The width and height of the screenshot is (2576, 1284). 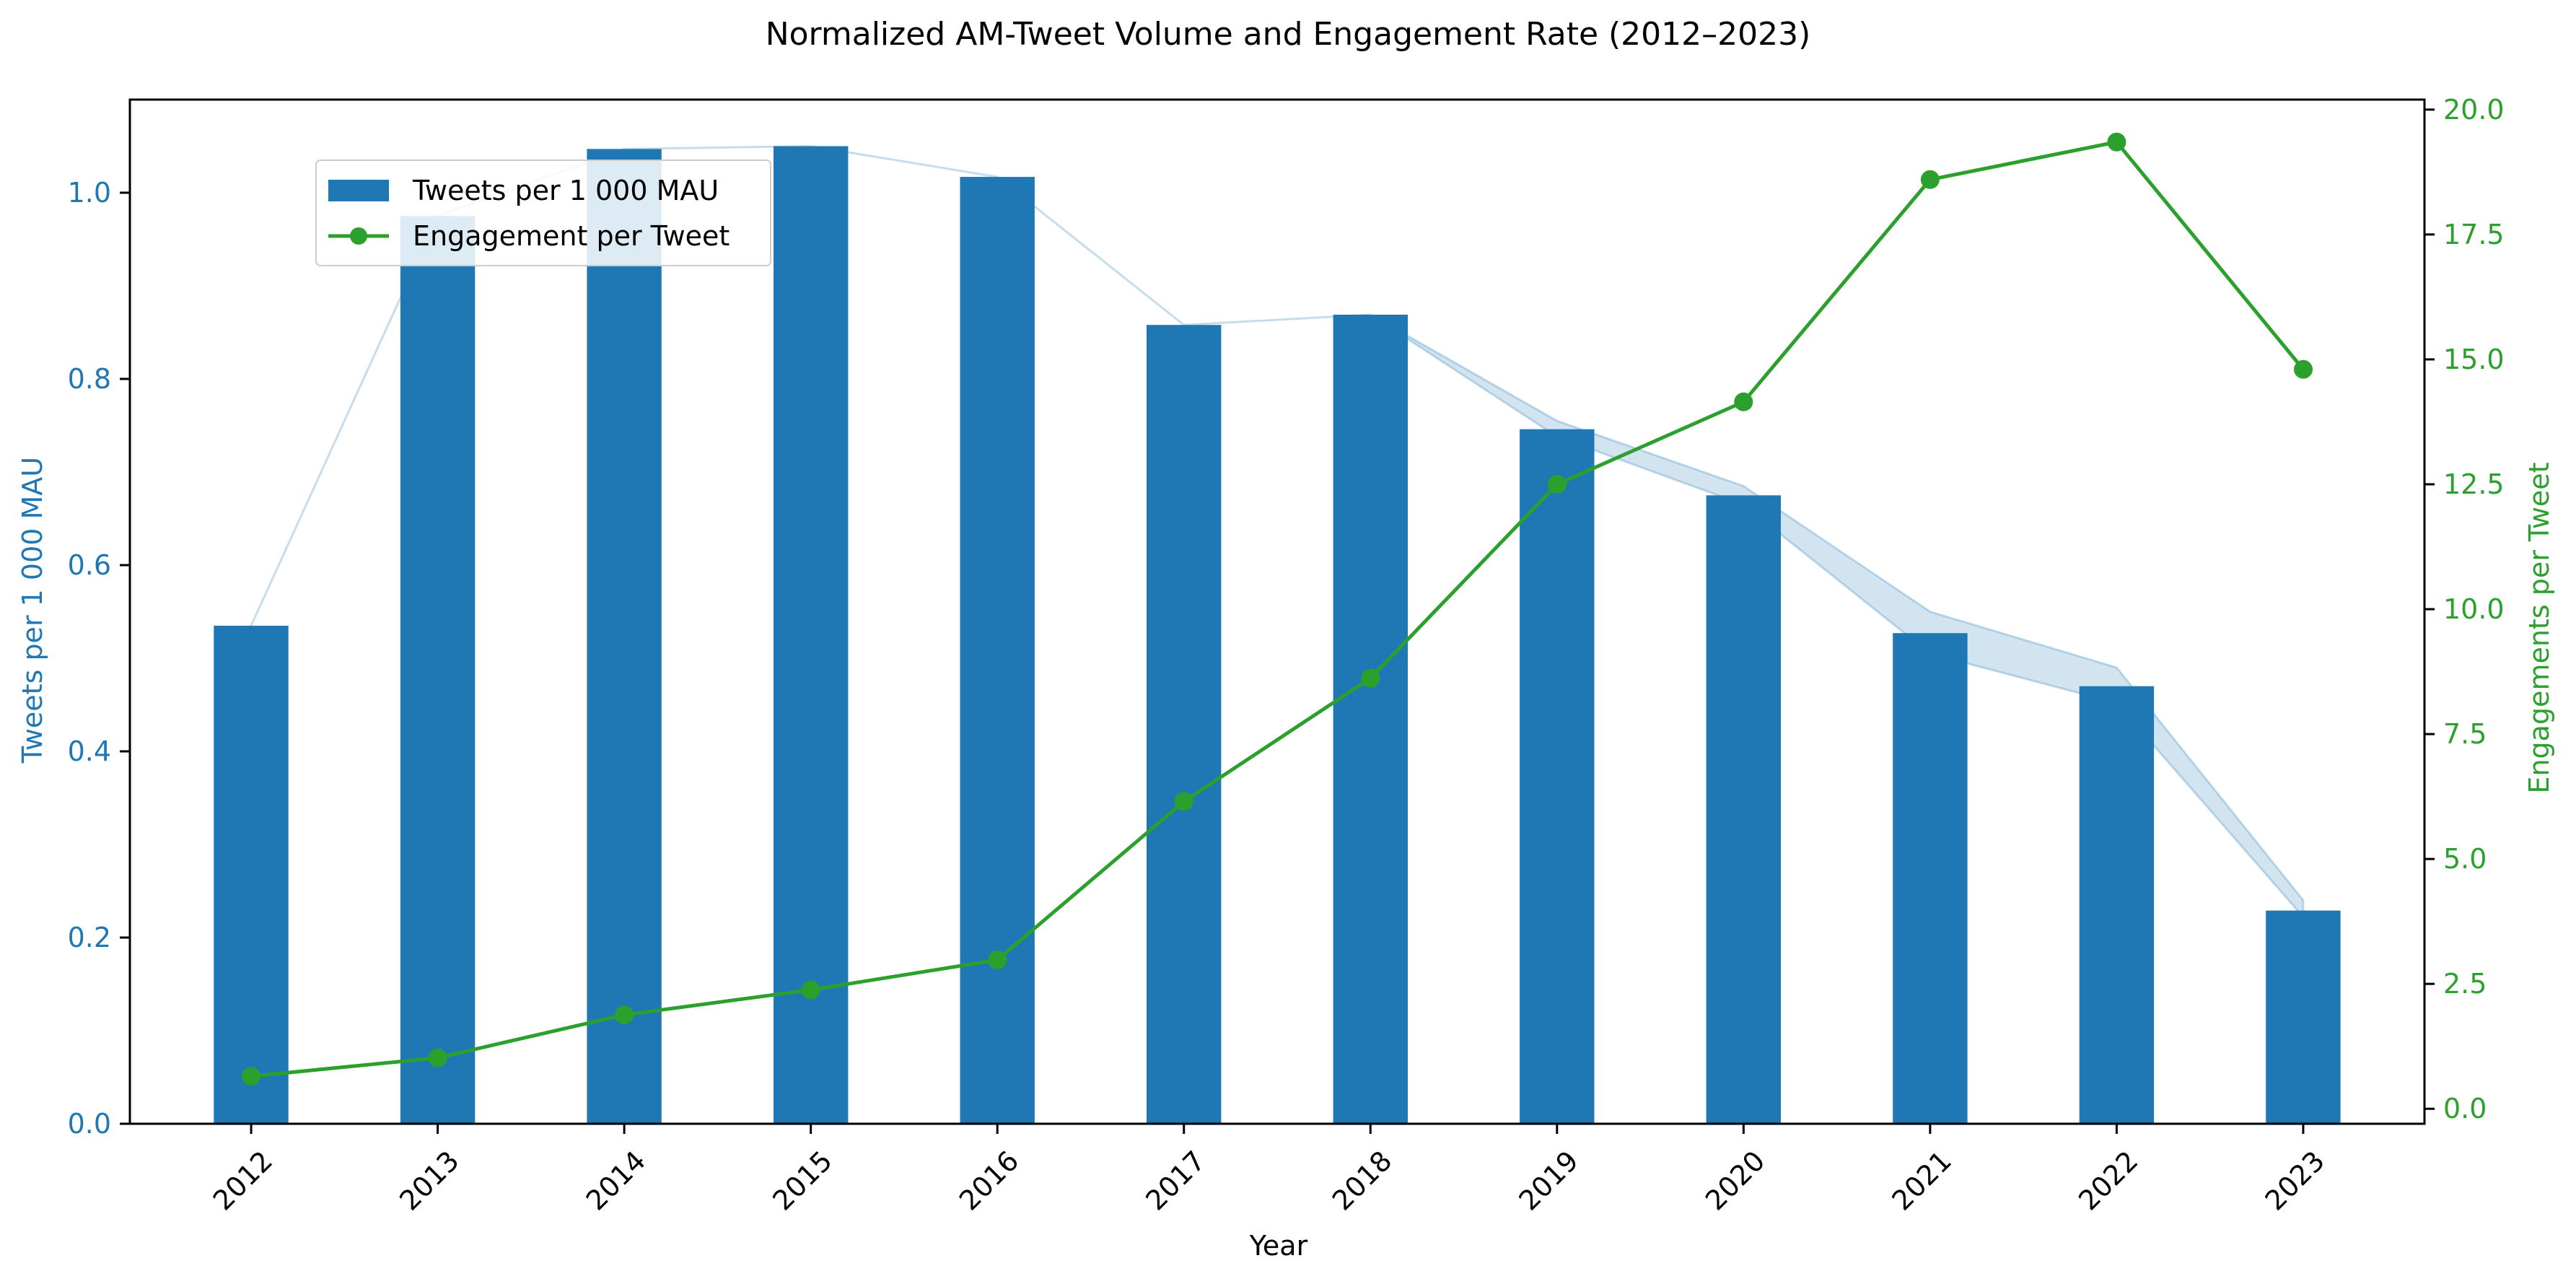 I want to click on bar-2012, so click(x=251, y=874).